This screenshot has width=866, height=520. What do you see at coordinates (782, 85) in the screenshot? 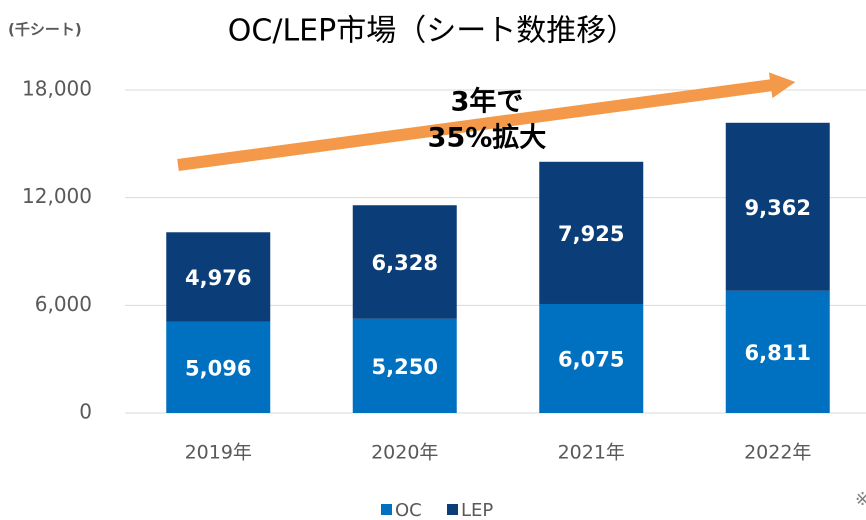
I see `arrow-head` at bounding box center [782, 85].